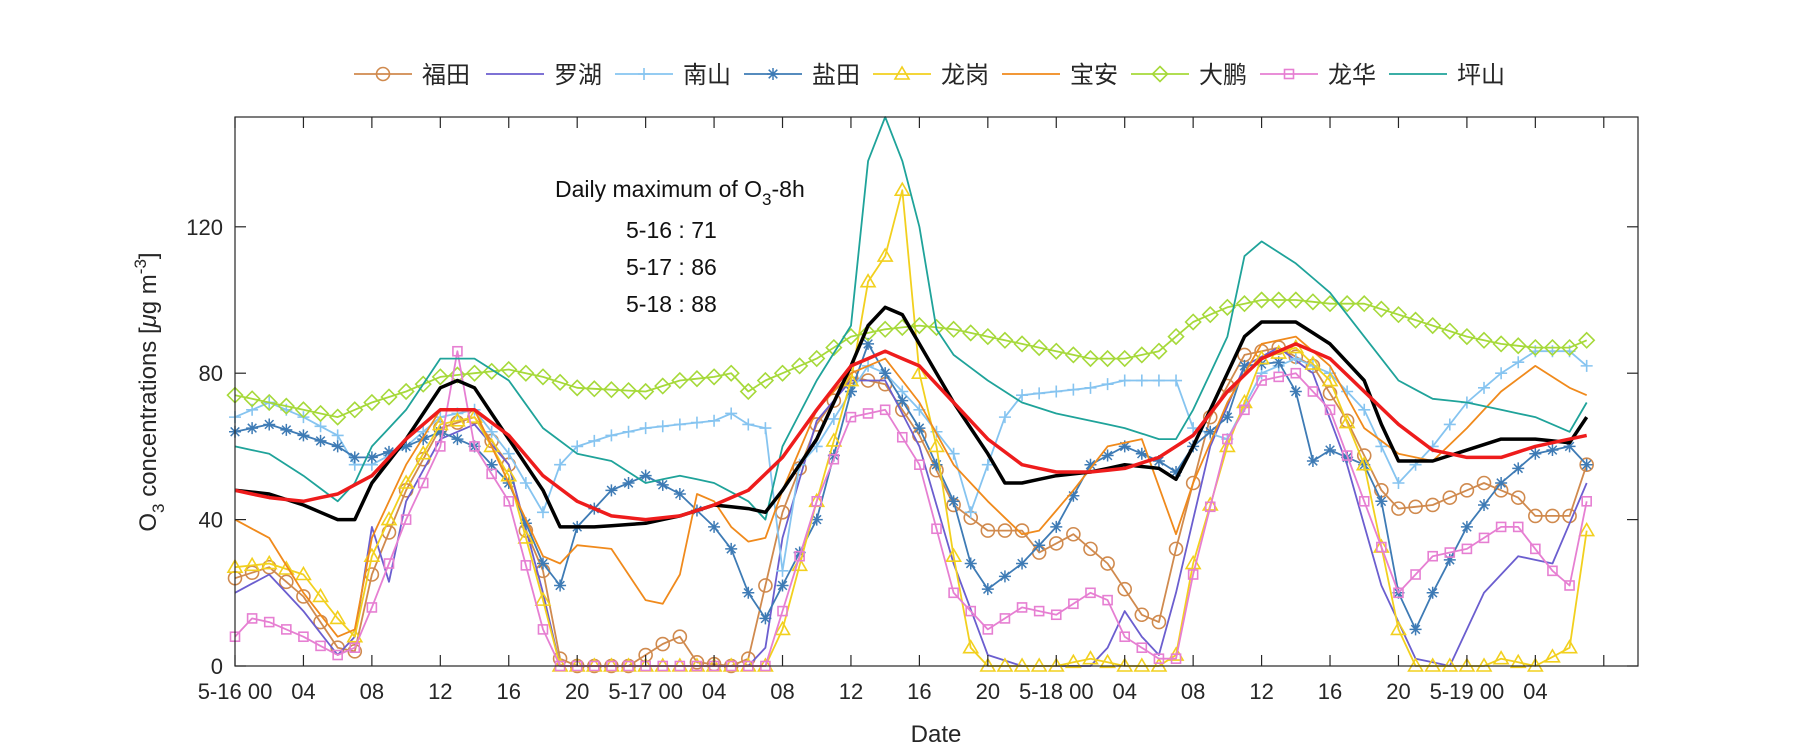 The width and height of the screenshot is (1800, 750). What do you see at coordinates (446, 75) in the screenshot?
I see `legend-label: 福田` at bounding box center [446, 75].